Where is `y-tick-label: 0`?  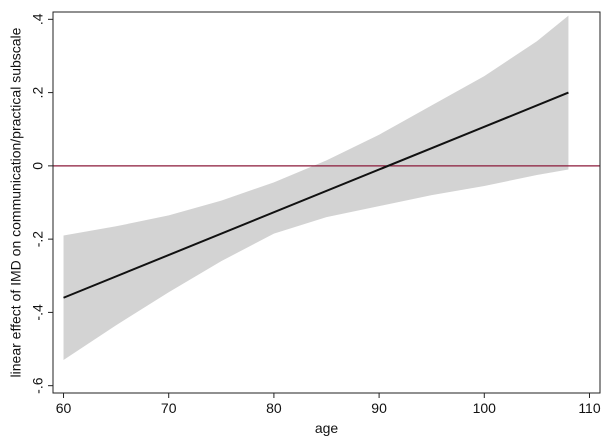
y-tick-label: 0 is located at coordinates (38, 166).